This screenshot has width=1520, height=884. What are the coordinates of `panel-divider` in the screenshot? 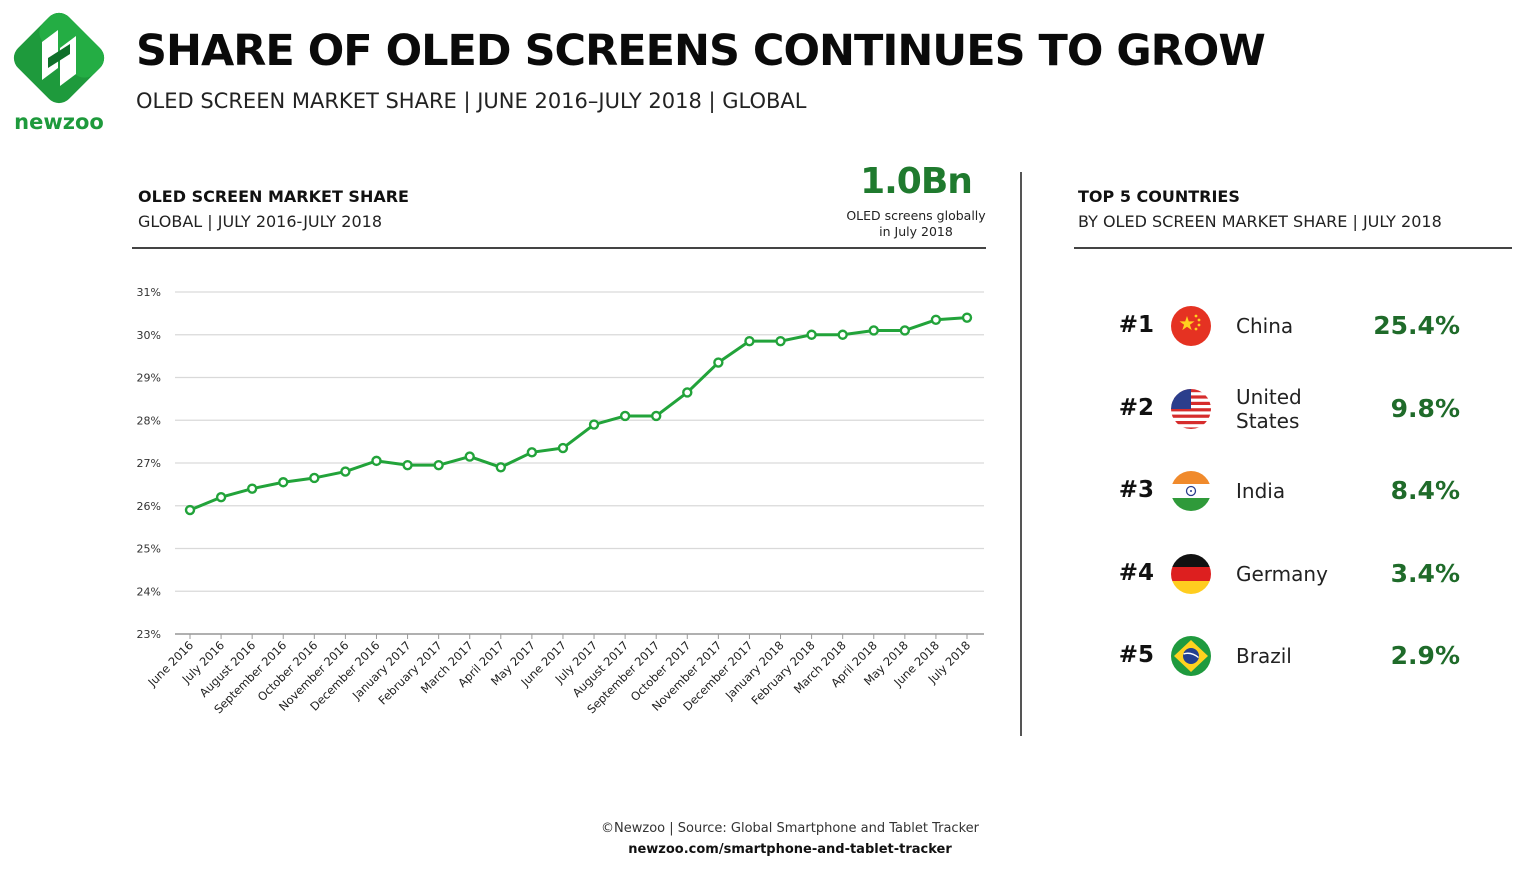 It's located at (1021, 454).